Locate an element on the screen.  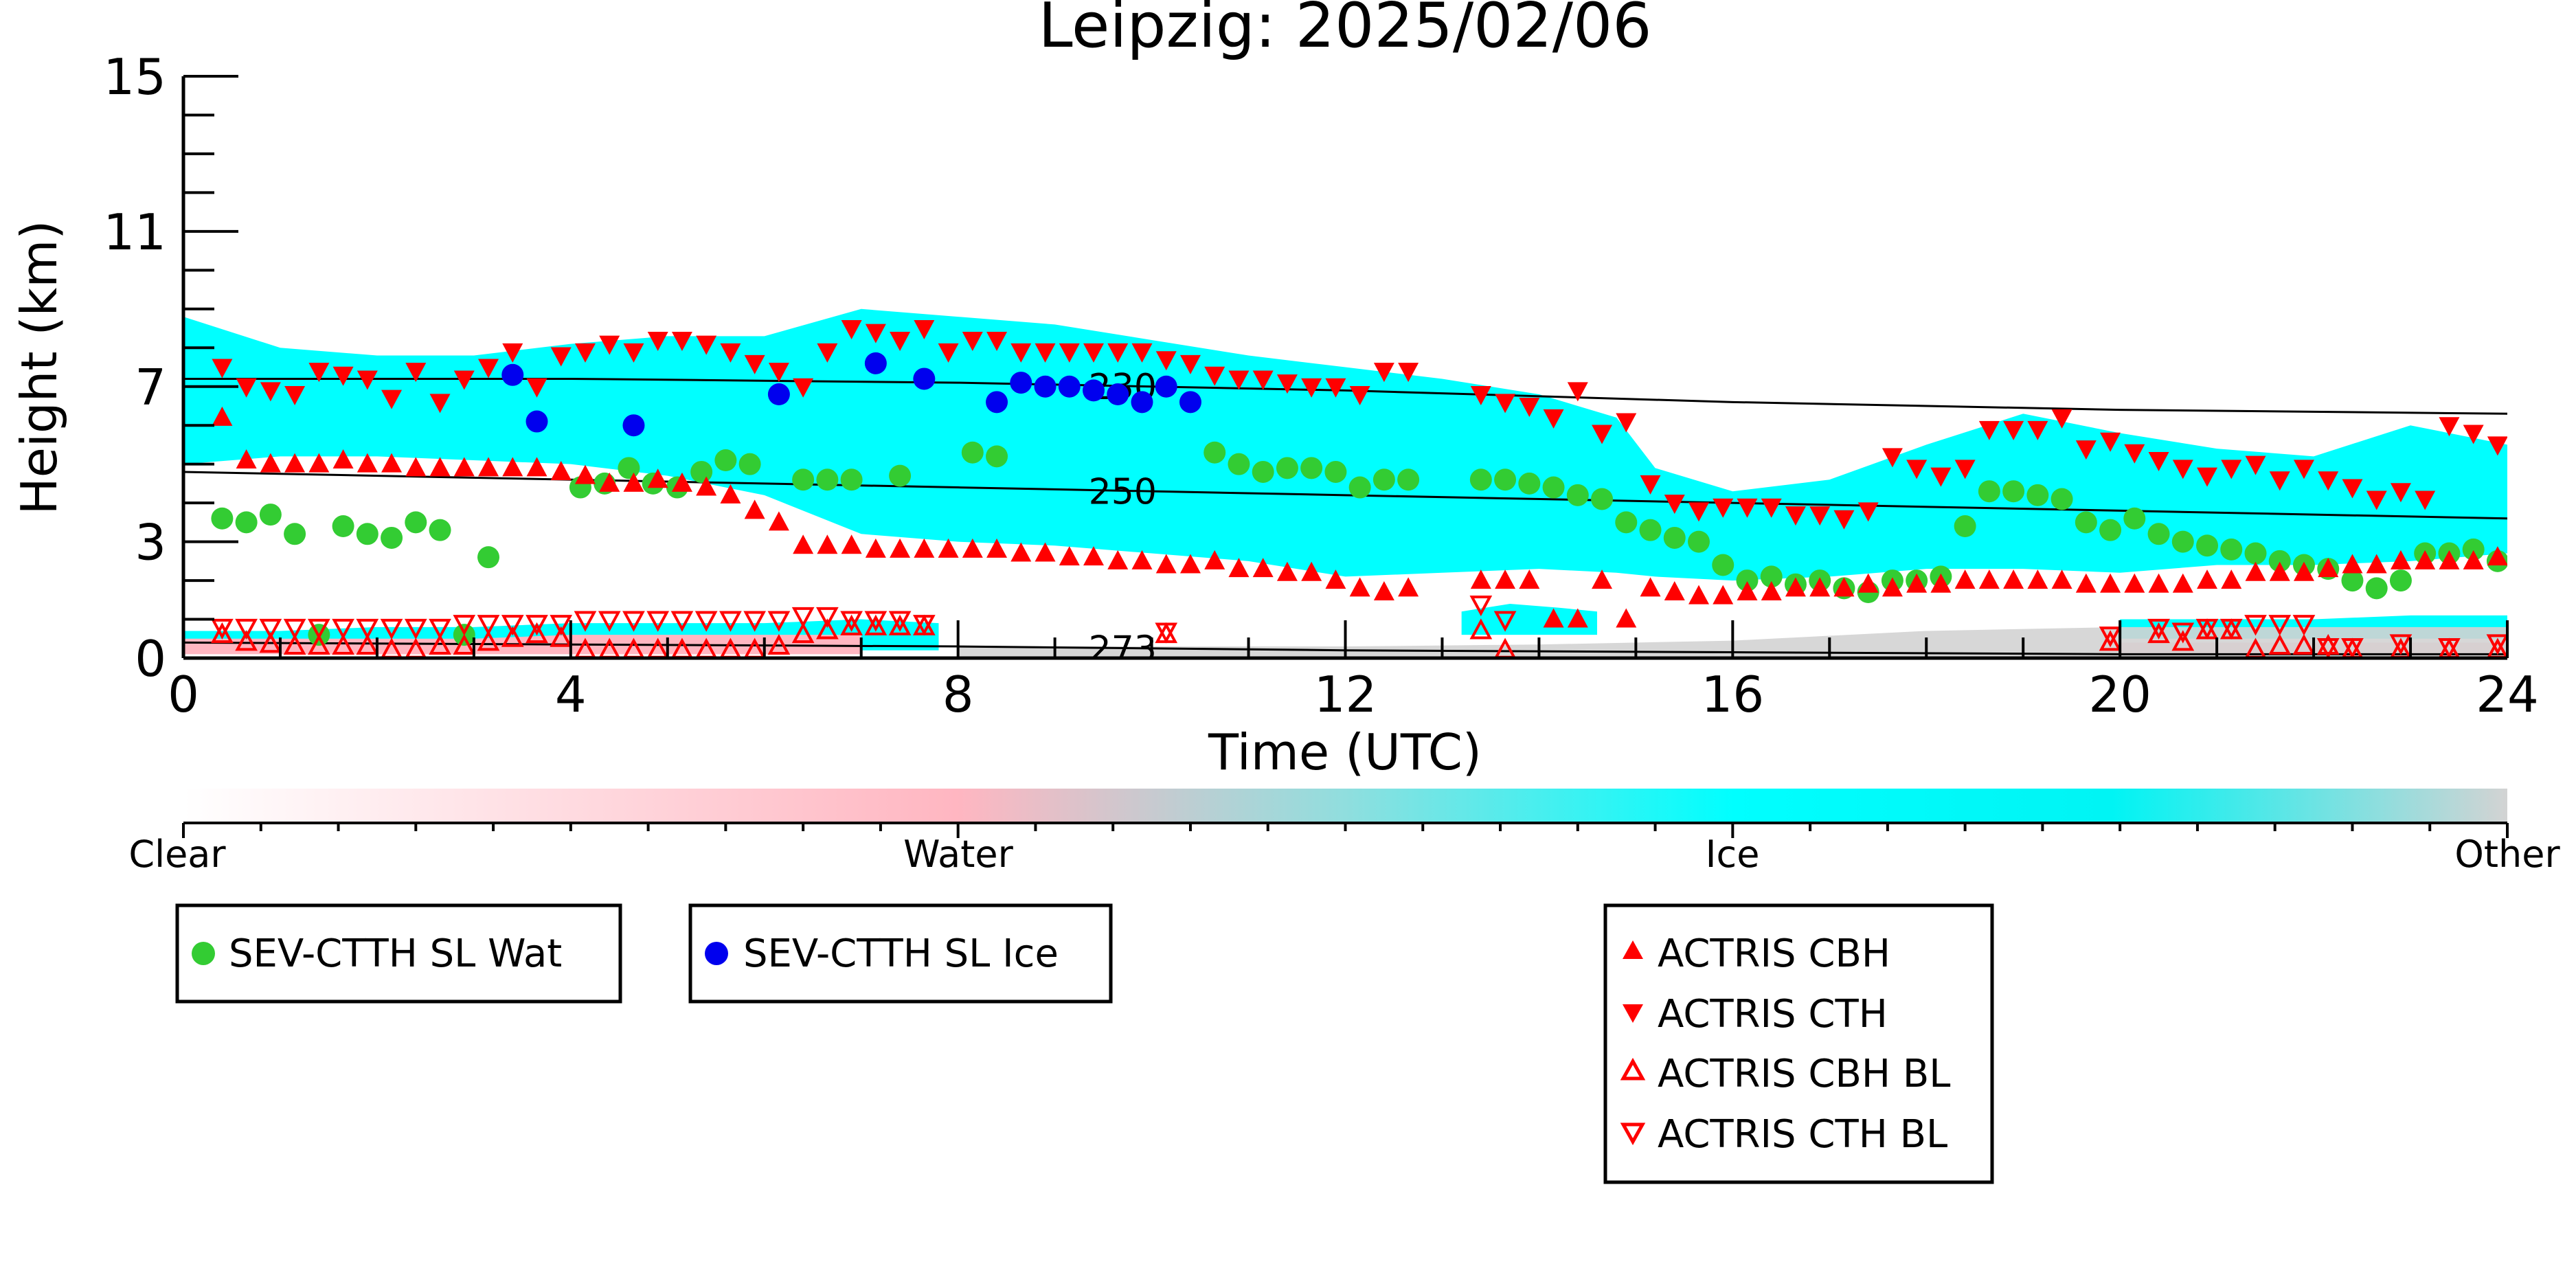
y-tick-label: 11 is located at coordinates (134, 232).